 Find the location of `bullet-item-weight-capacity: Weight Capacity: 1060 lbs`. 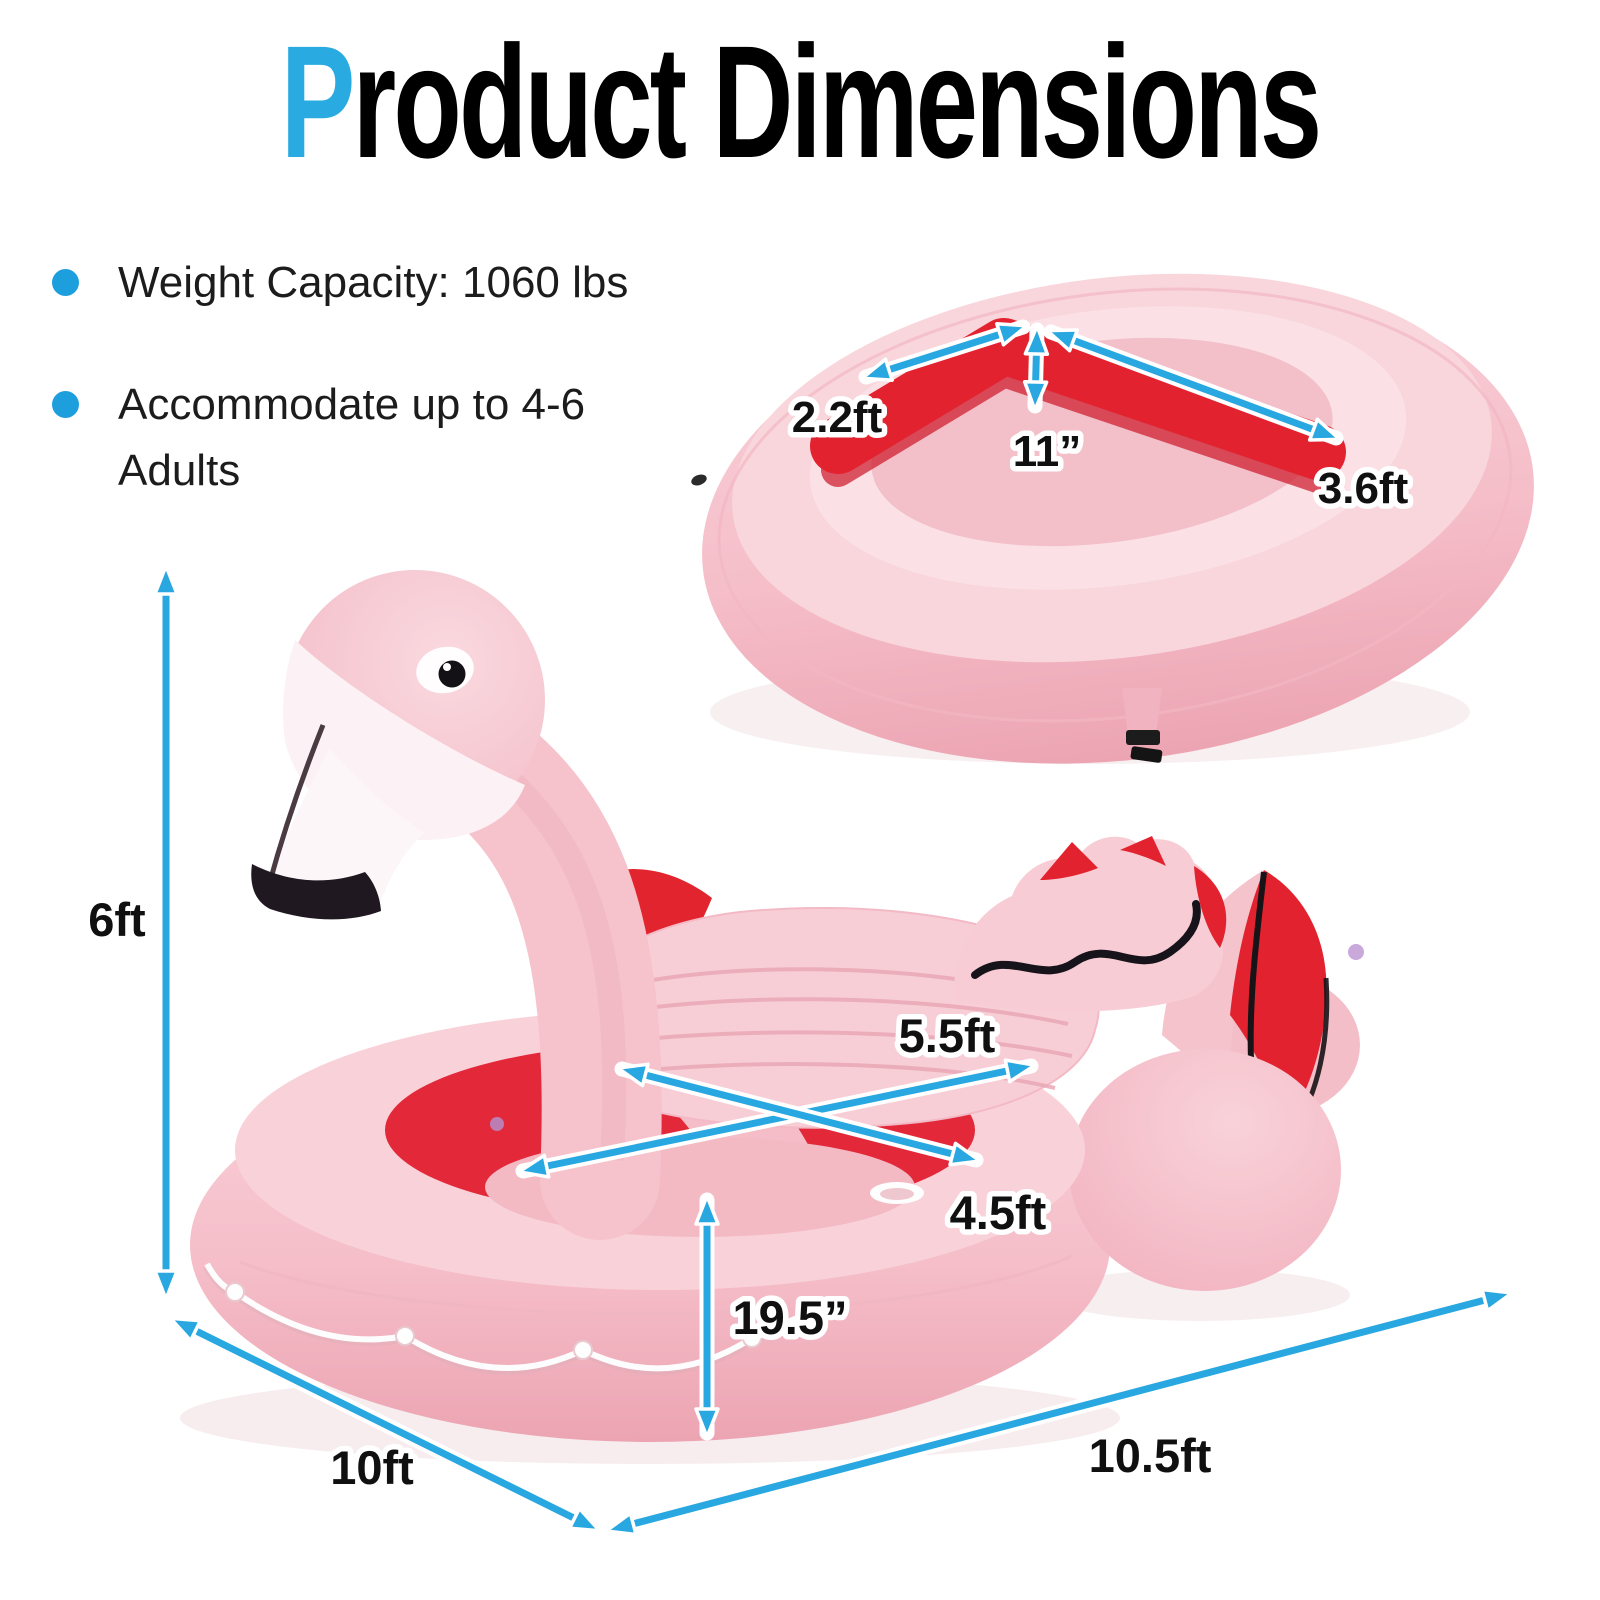

bullet-item-weight-capacity: Weight Capacity: 1060 lbs is located at coordinates (352, 283).